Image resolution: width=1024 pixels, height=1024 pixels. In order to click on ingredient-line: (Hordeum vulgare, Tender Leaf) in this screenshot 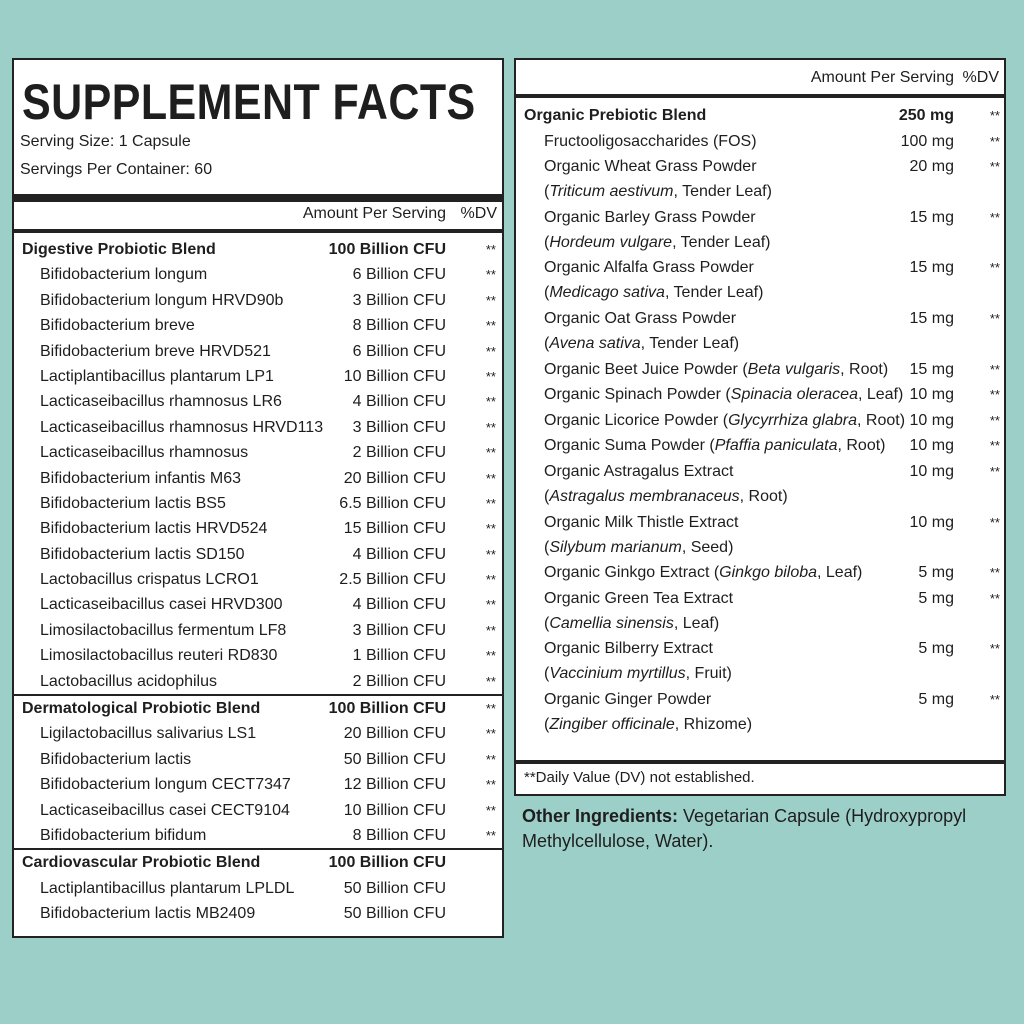, I will do `click(760, 242)`.